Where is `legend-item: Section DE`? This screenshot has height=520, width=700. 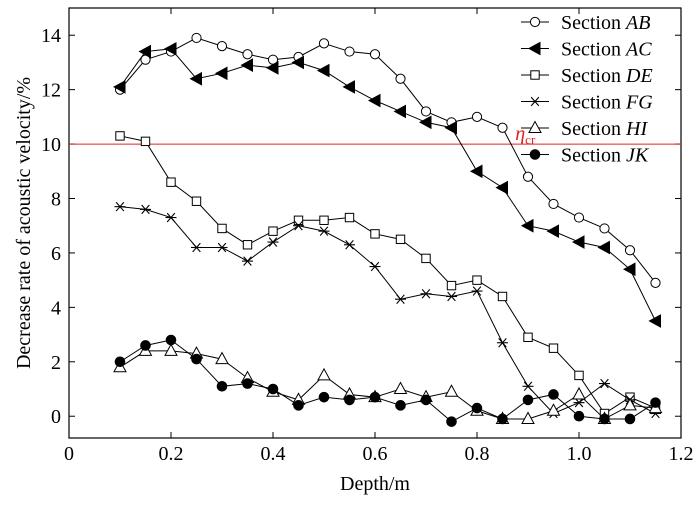 legend-item: Section DE is located at coordinates (587, 76).